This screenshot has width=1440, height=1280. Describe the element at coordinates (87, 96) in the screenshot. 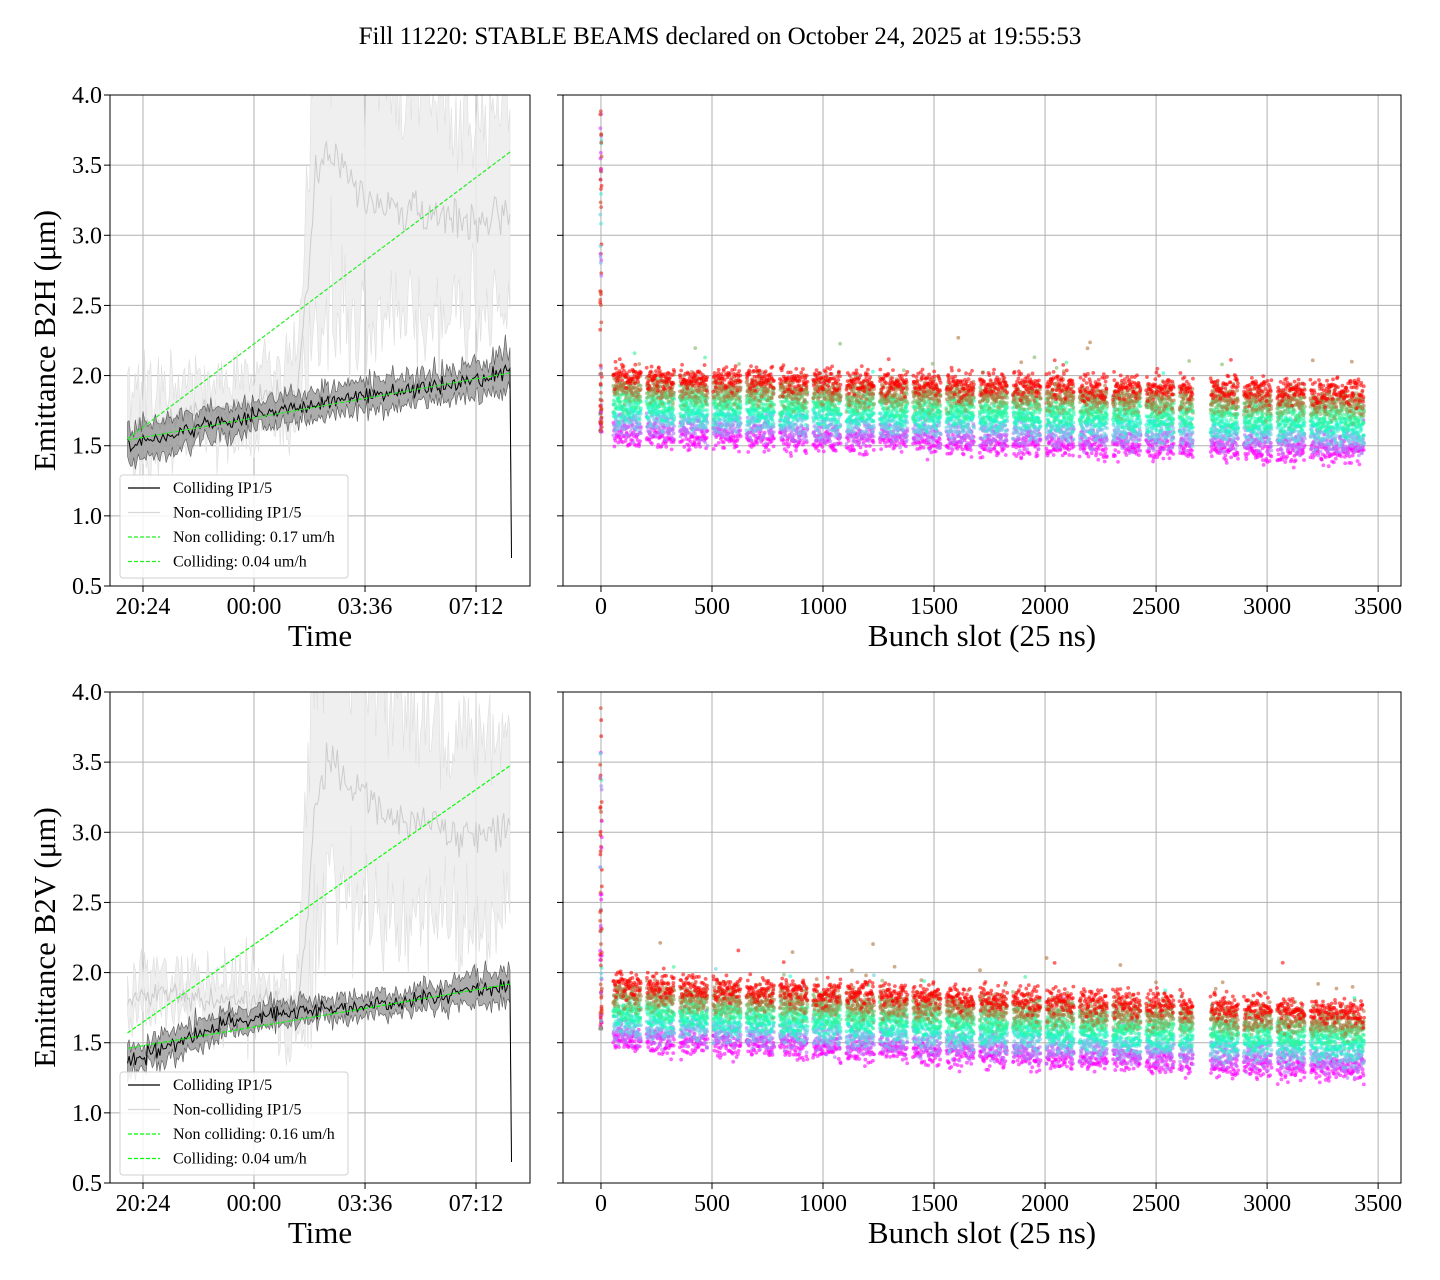

I see `y-tick-label: 4.0` at that location.